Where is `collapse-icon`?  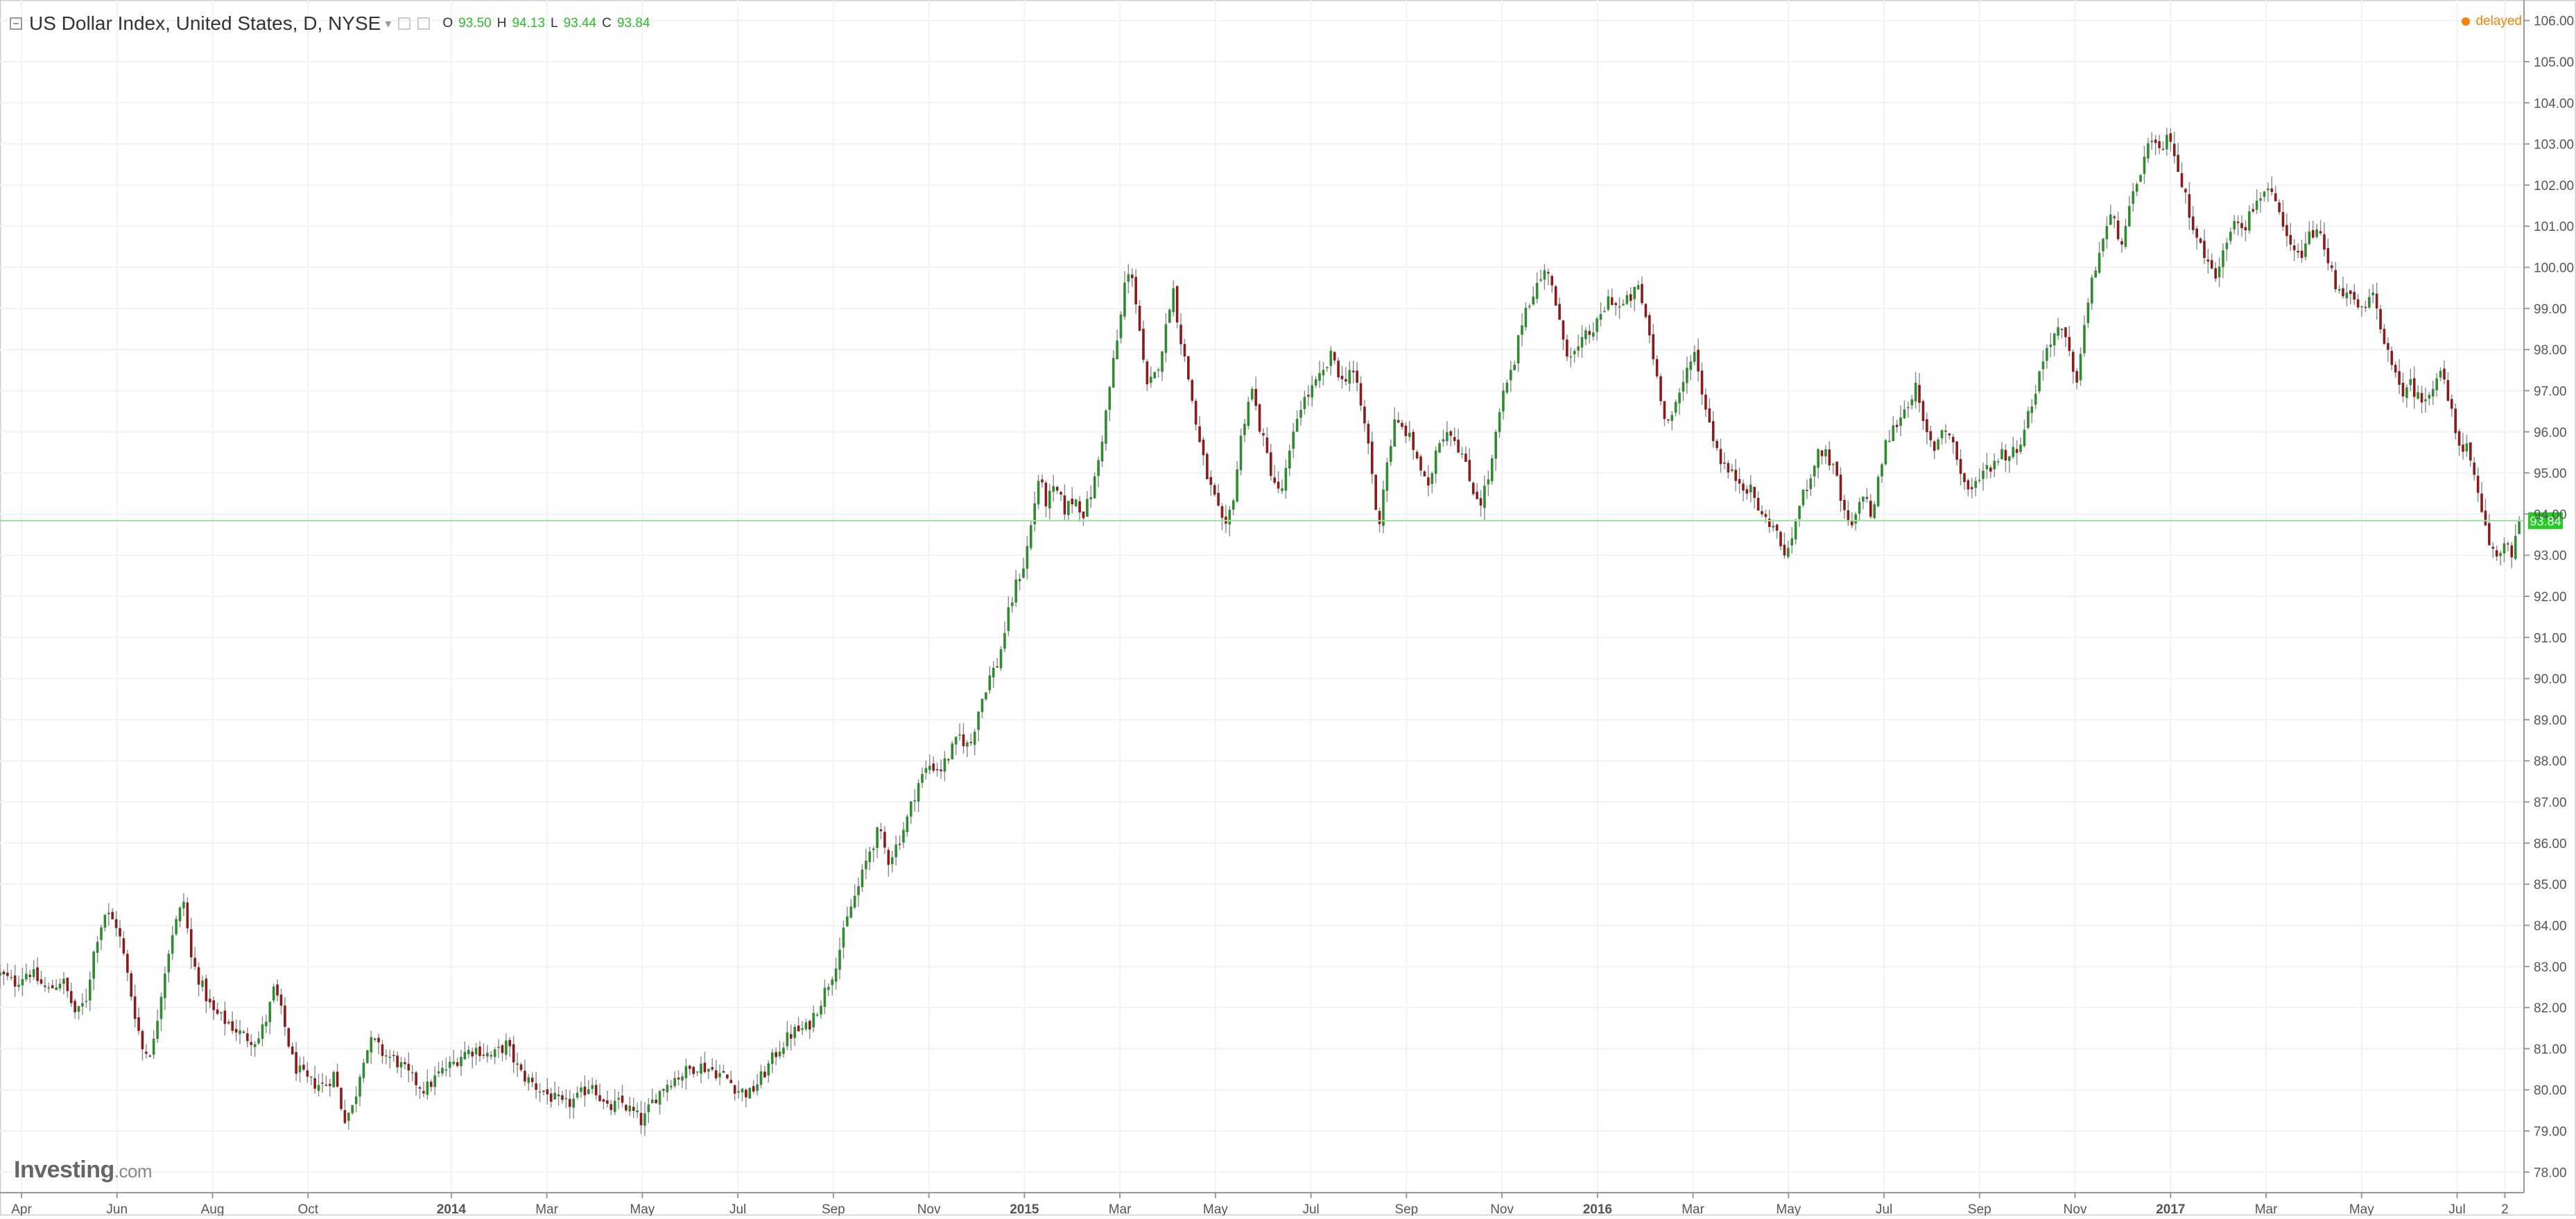 collapse-icon is located at coordinates (16, 23).